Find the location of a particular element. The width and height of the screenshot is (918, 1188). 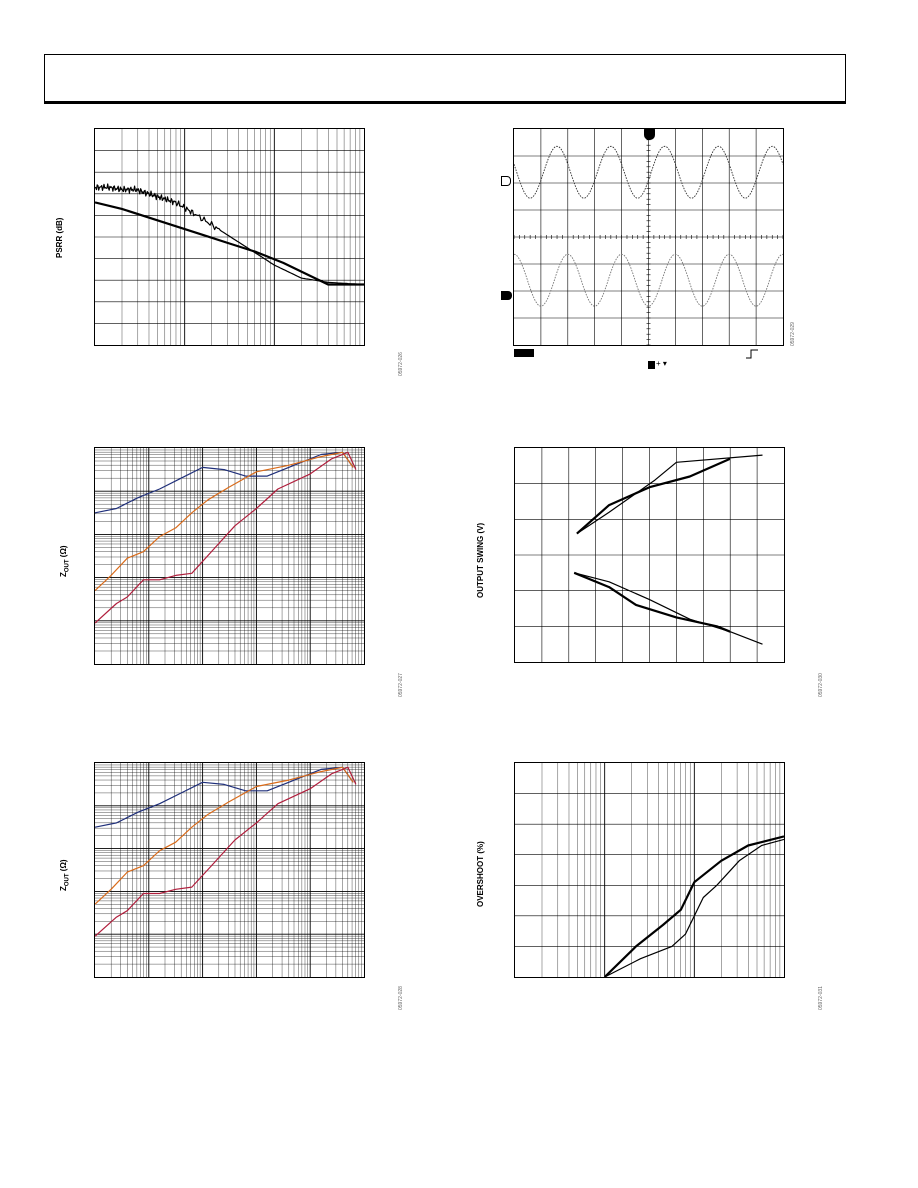

overshoot-svg is located at coordinates (649, 870).